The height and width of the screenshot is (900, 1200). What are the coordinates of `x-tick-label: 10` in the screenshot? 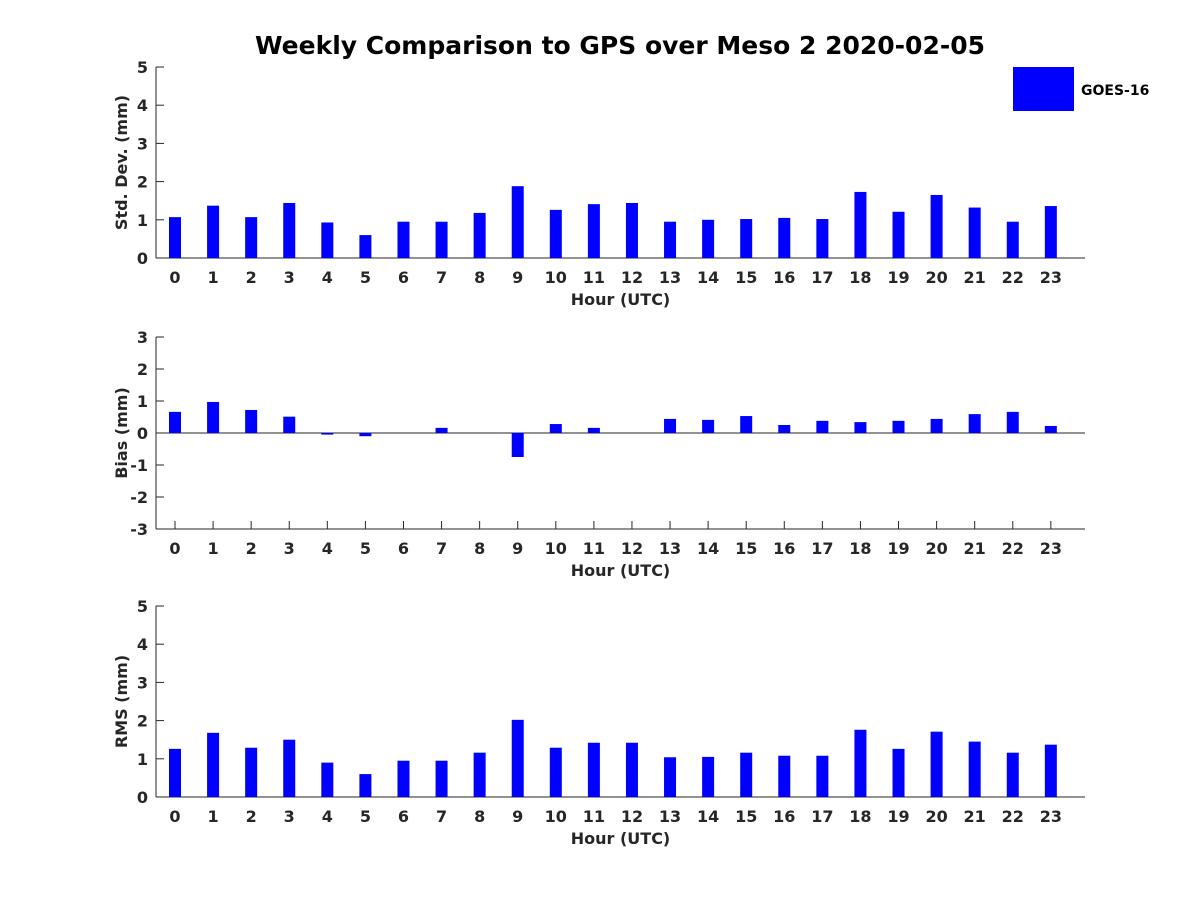 It's located at (556, 277).